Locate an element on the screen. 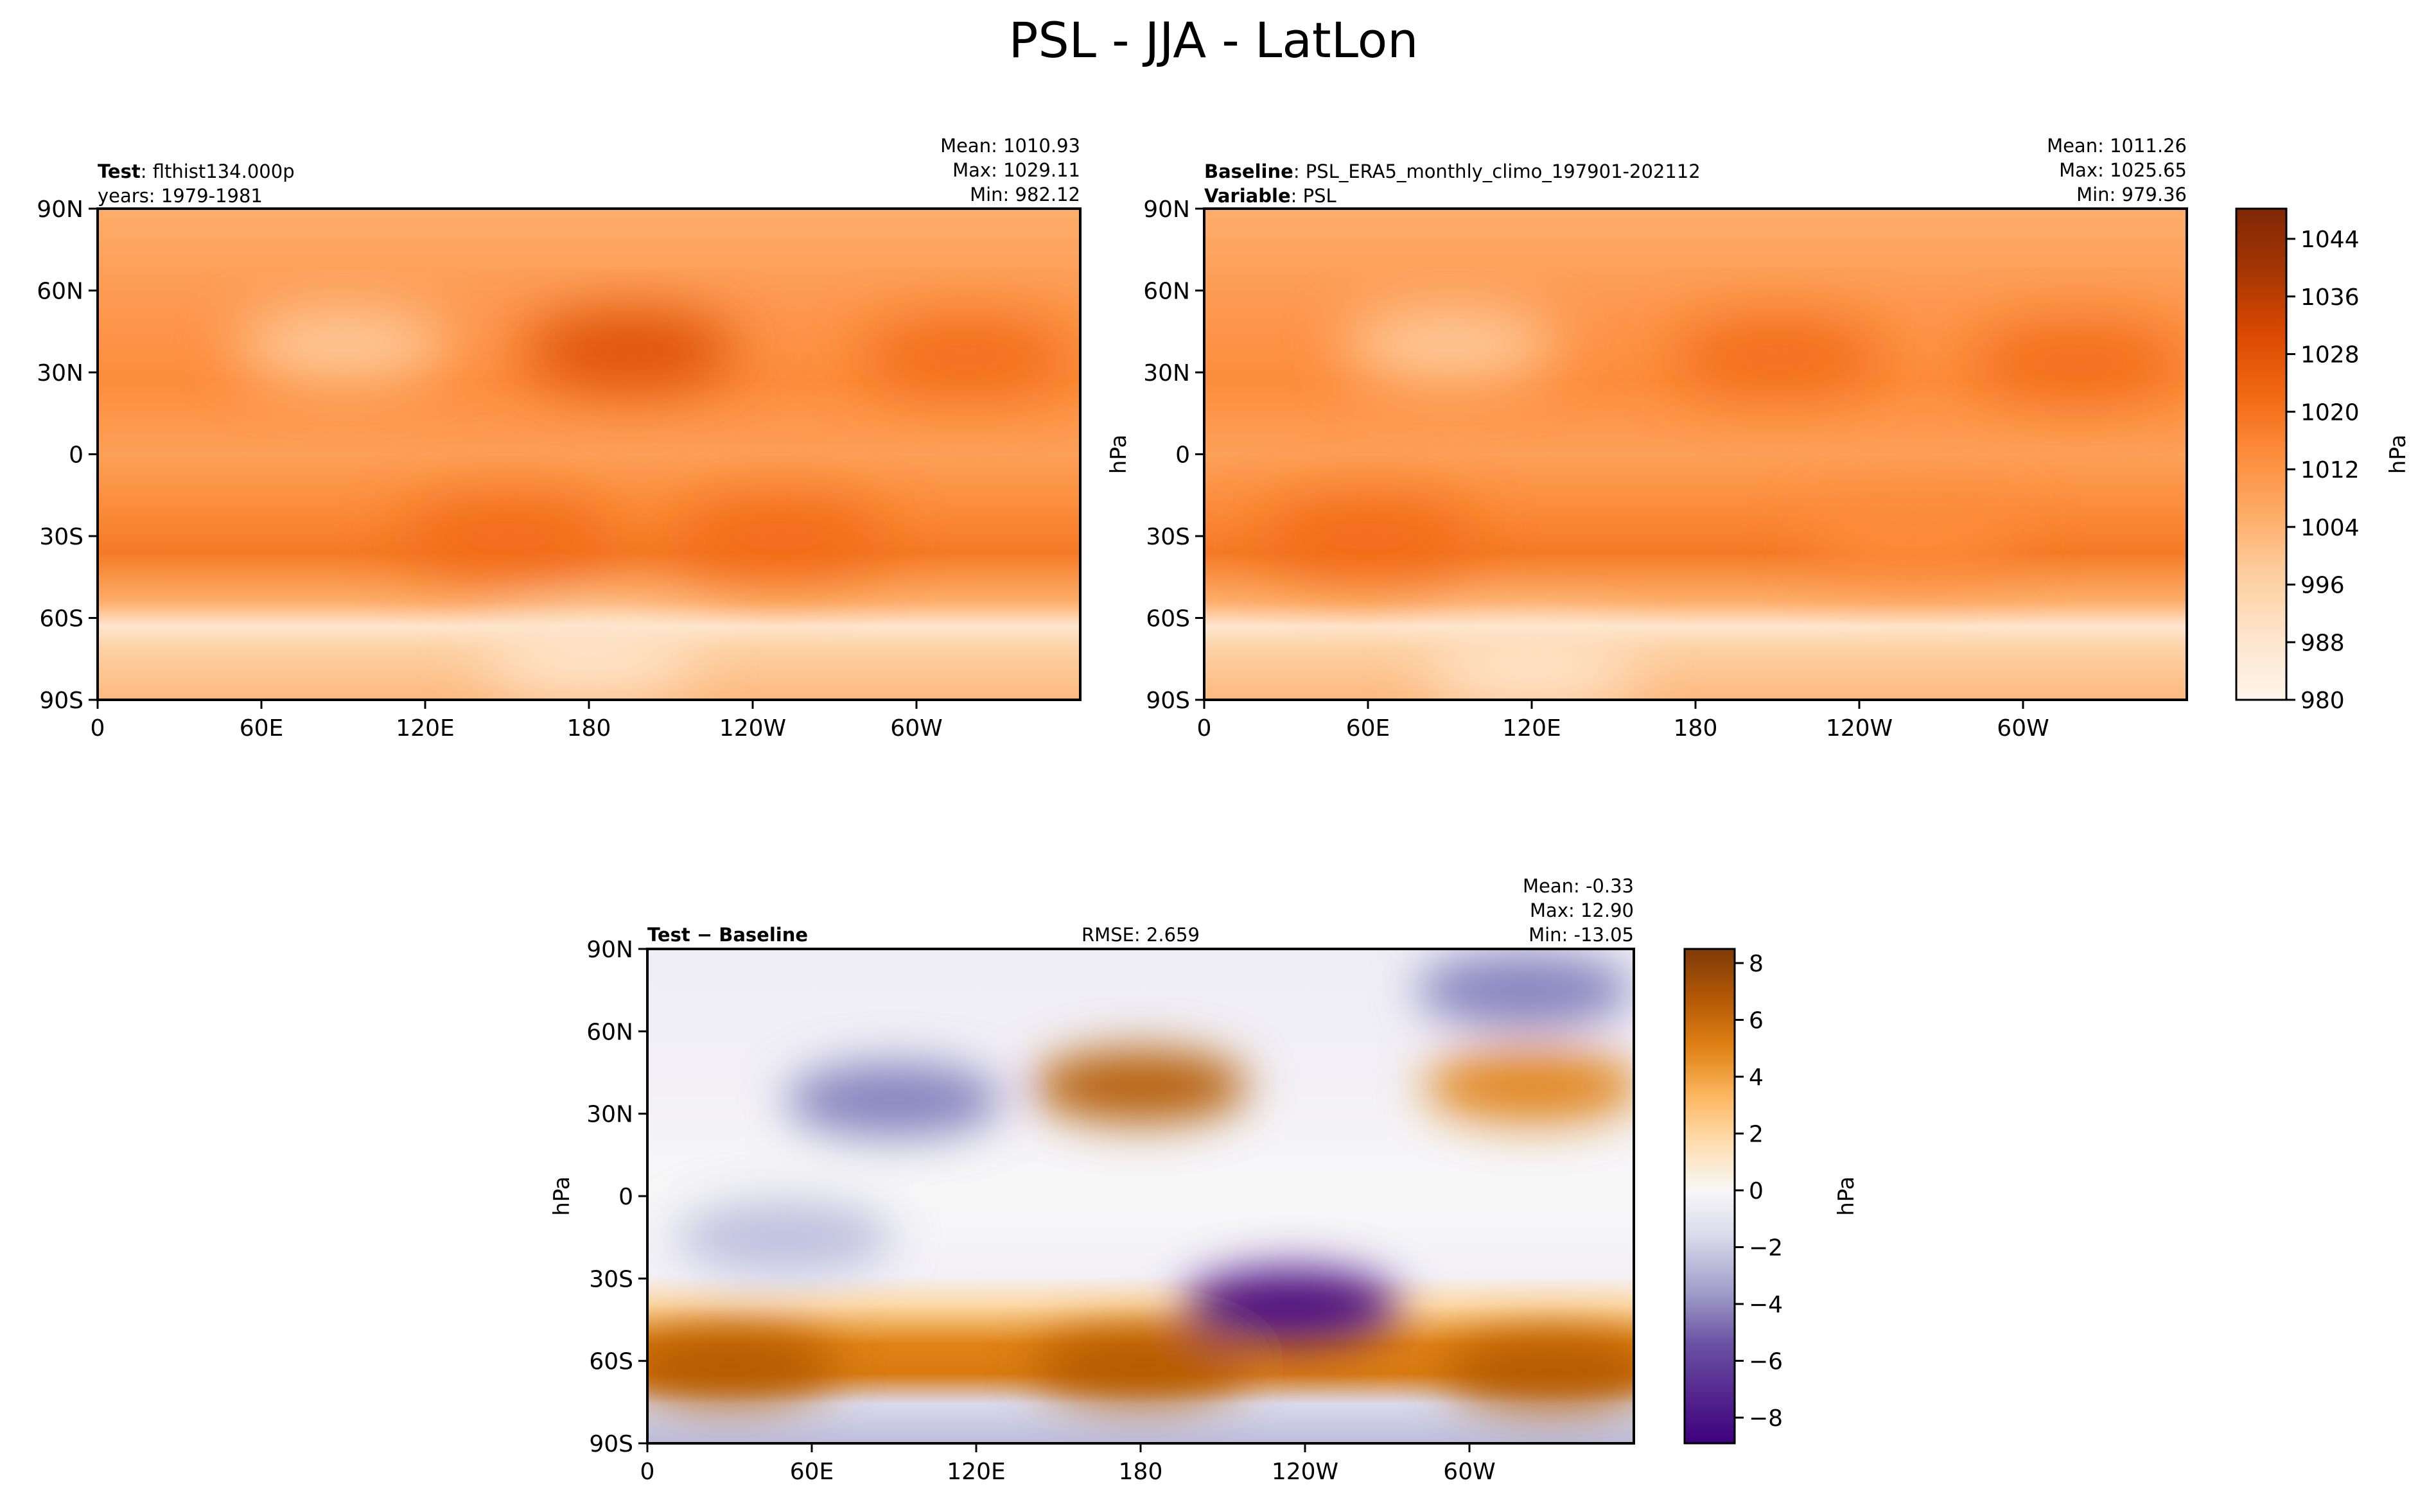 Image resolution: width=2427 pixels, height=1512 pixels. colorbar-label: hPa is located at coordinates (2398, 454).